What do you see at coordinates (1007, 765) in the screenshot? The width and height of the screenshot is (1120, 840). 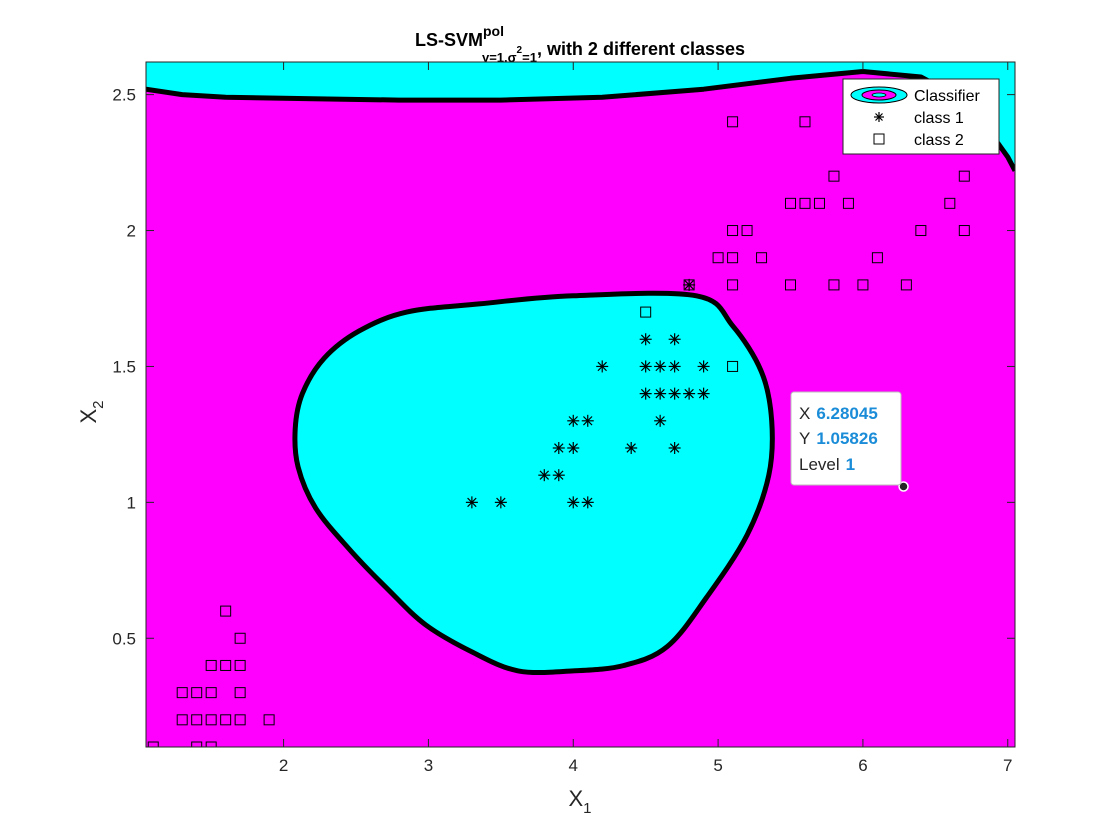 I see `x-tick-label: 7` at bounding box center [1007, 765].